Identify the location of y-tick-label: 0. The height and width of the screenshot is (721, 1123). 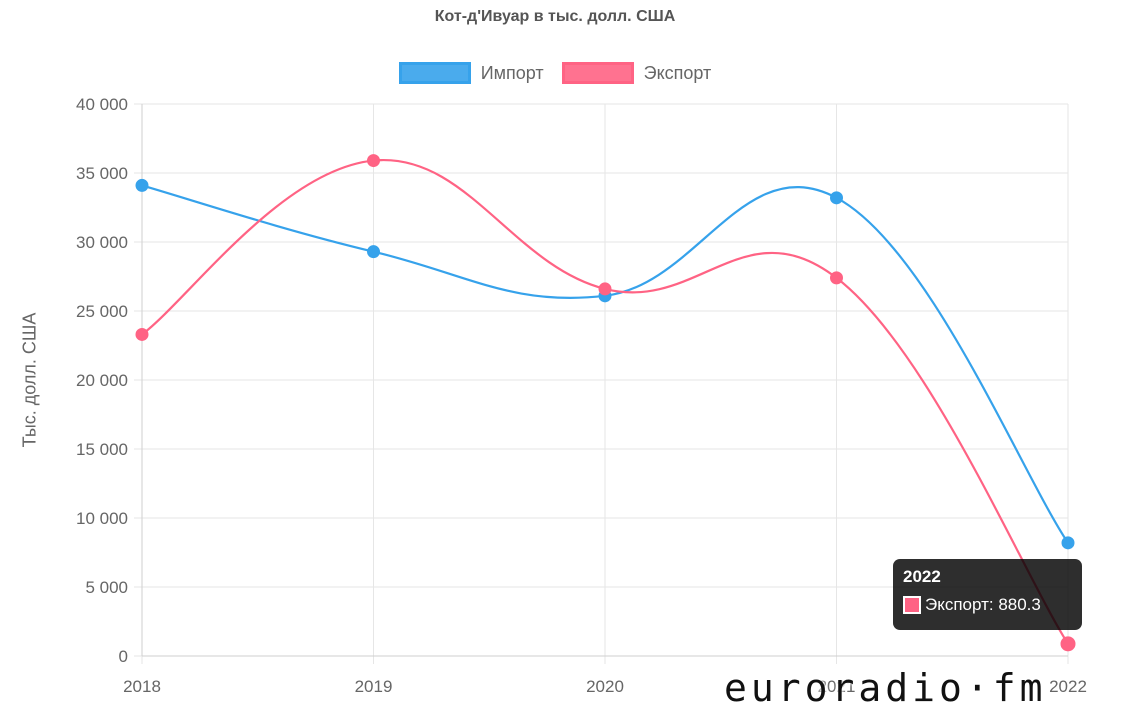
(123, 656).